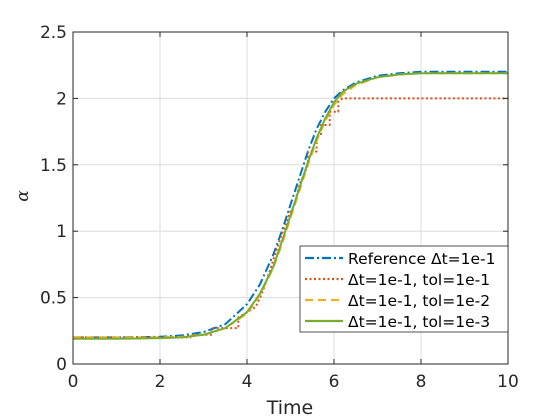 The width and height of the screenshot is (560, 420). Describe the element at coordinates (293, 382) in the screenshot. I see `x-tick-labels: 0 2 4 6 8 10` at that location.